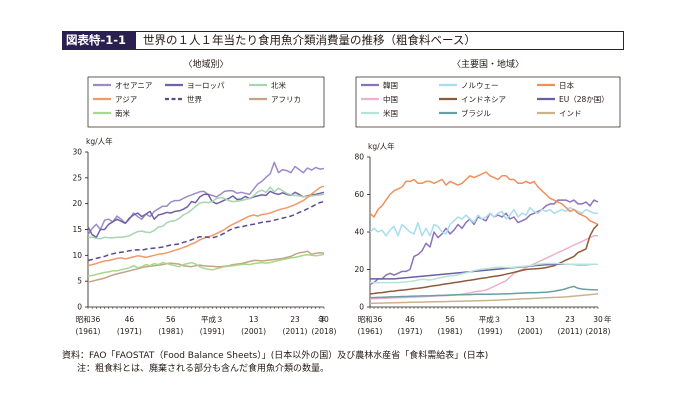 Image resolution: width=676 pixels, height=400 pixels. What do you see at coordinates (390, 113) in the screenshot?
I see `legend-label-usa: 米国` at bounding box center [390, 113].